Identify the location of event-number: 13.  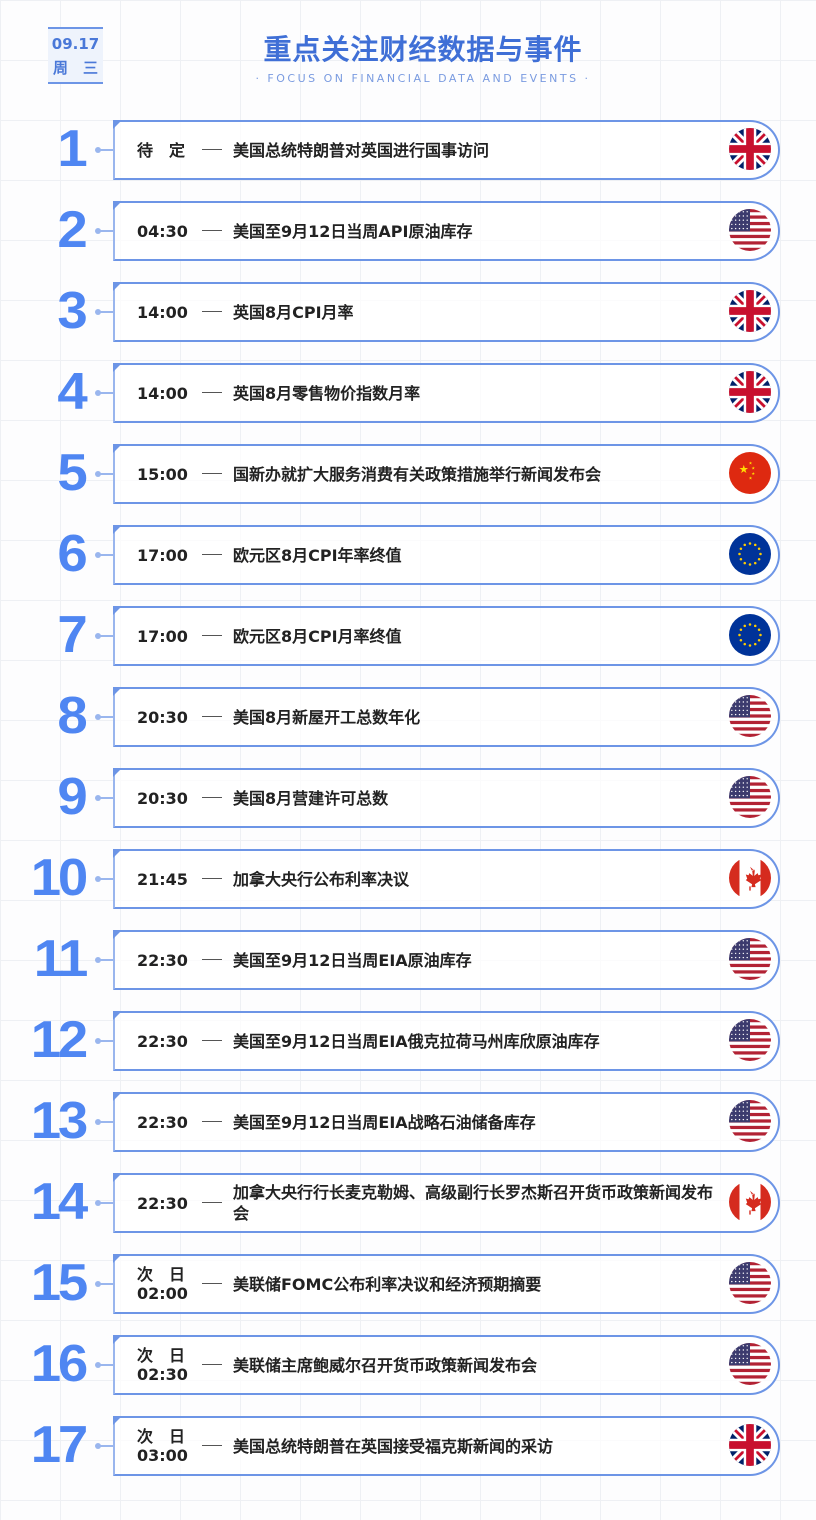
(59, 1121).